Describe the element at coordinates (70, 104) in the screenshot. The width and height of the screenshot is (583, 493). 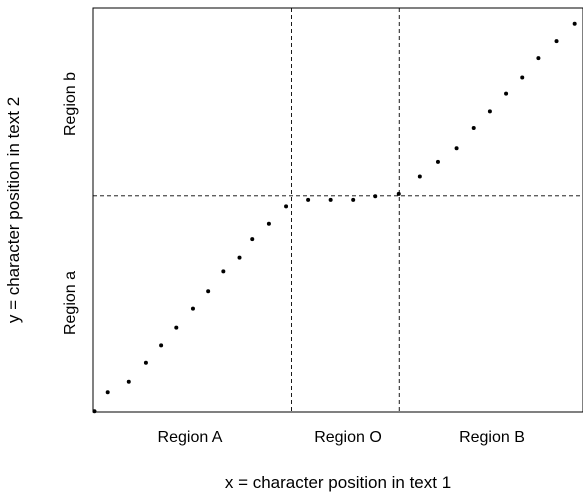
I see `y-region-label-b: Region b` at that location.